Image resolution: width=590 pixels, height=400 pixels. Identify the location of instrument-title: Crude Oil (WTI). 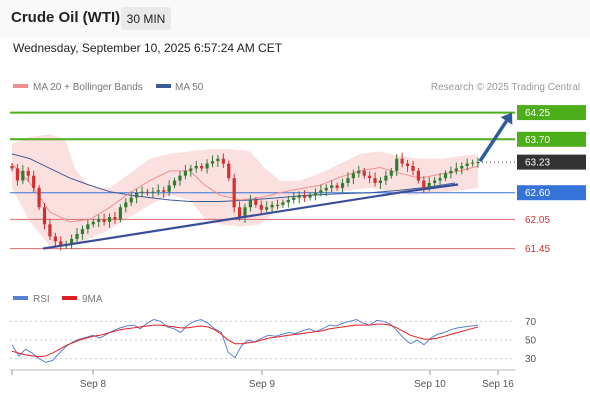
(66, 17).